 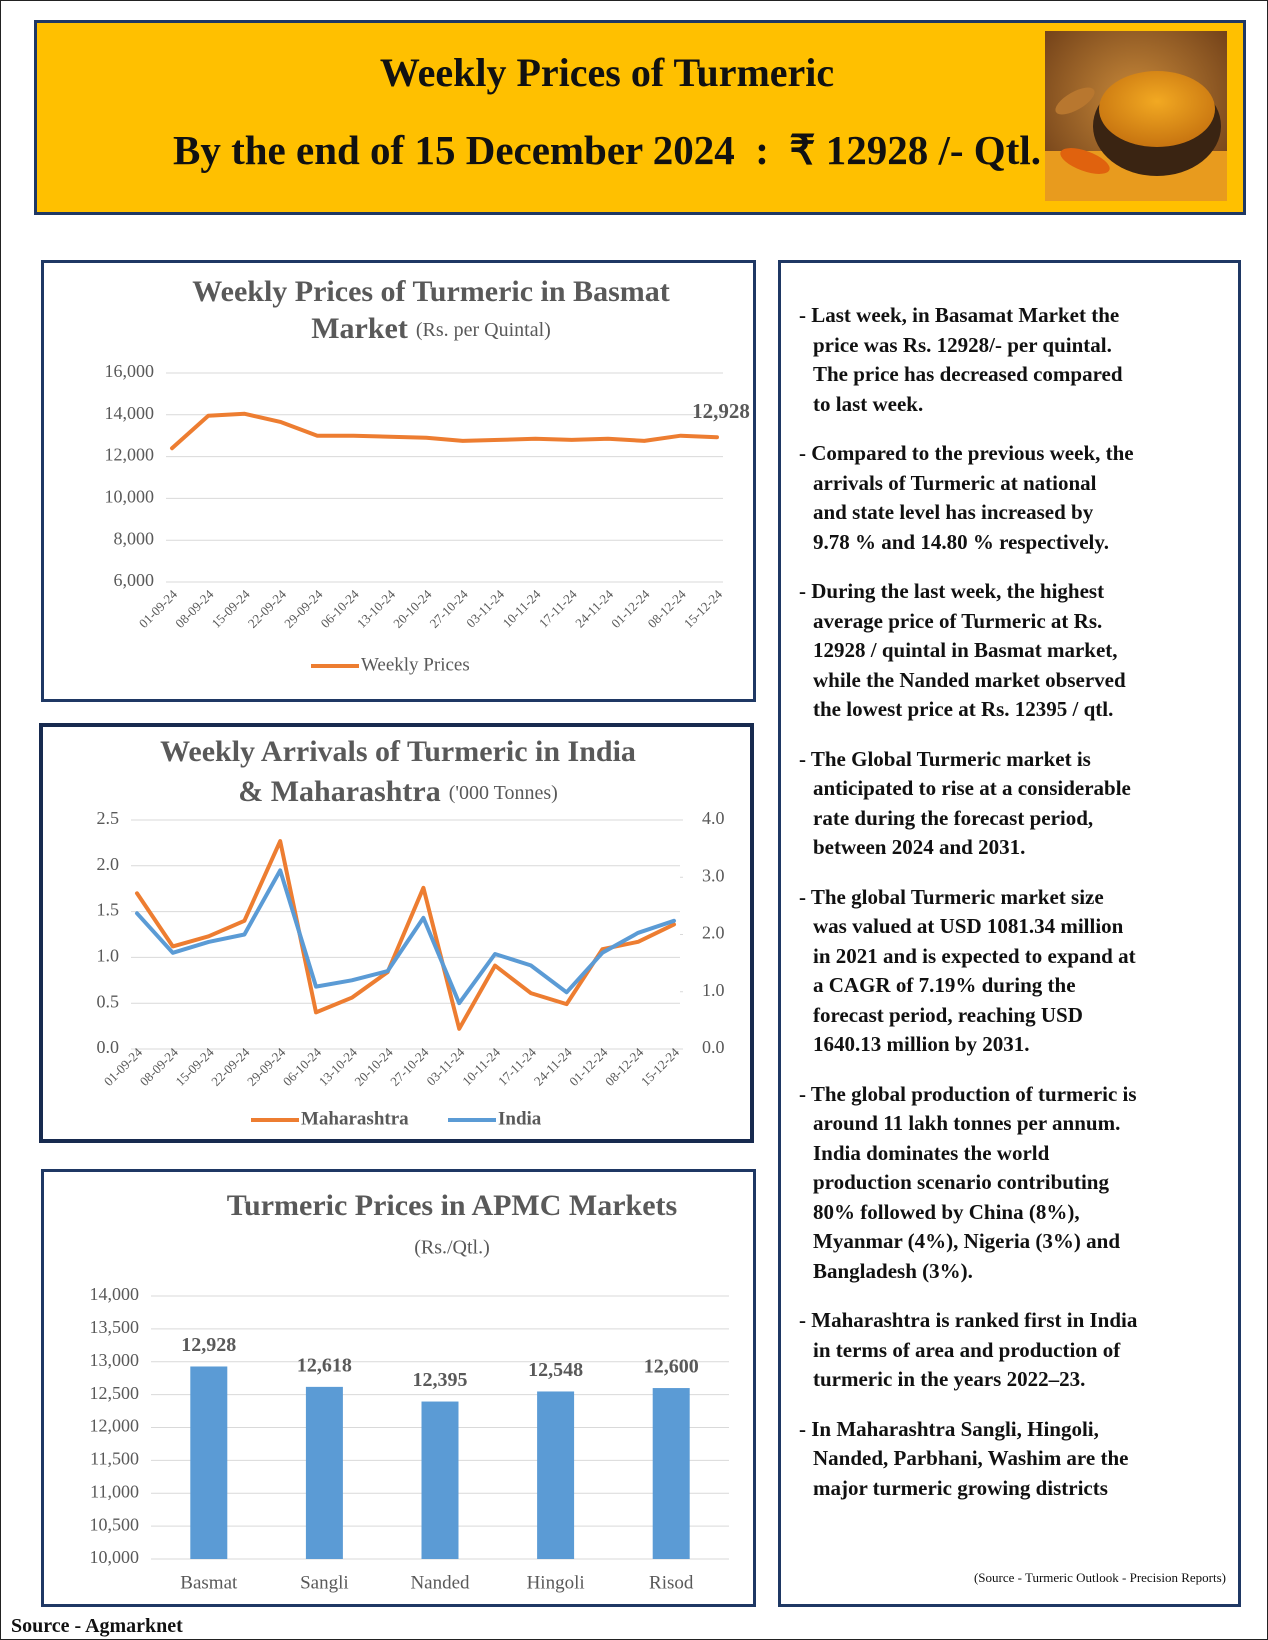 I want to click on x-tick-label: 08-12-24, so click(x=666, y=608).